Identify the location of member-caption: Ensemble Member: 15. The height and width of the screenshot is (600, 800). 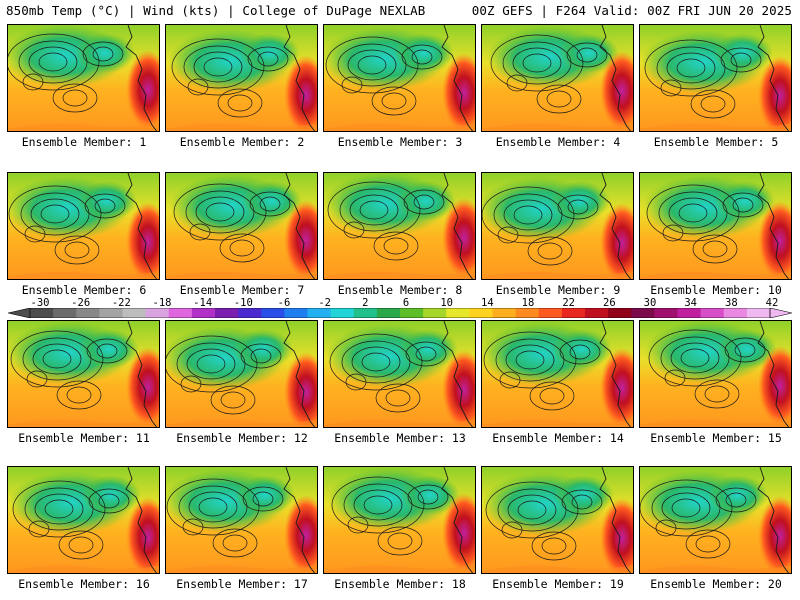
(716, 438).